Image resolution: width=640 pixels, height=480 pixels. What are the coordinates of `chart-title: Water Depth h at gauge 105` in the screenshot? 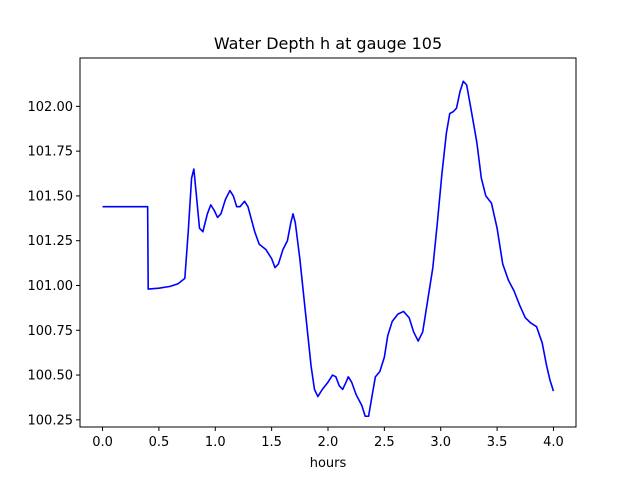 It's located at (328, 43).